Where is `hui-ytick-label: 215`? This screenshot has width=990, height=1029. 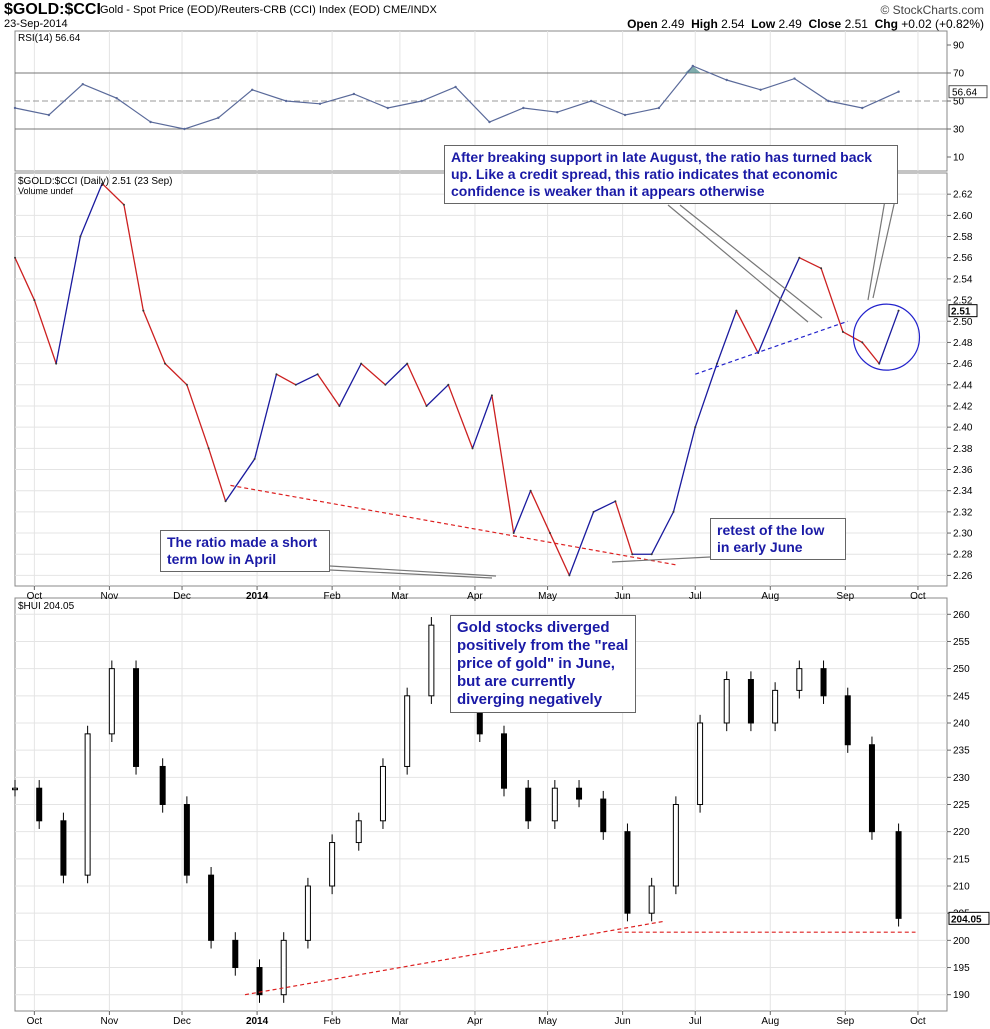 hui-ytick-label: 215 is located at coordinates (961, 859).